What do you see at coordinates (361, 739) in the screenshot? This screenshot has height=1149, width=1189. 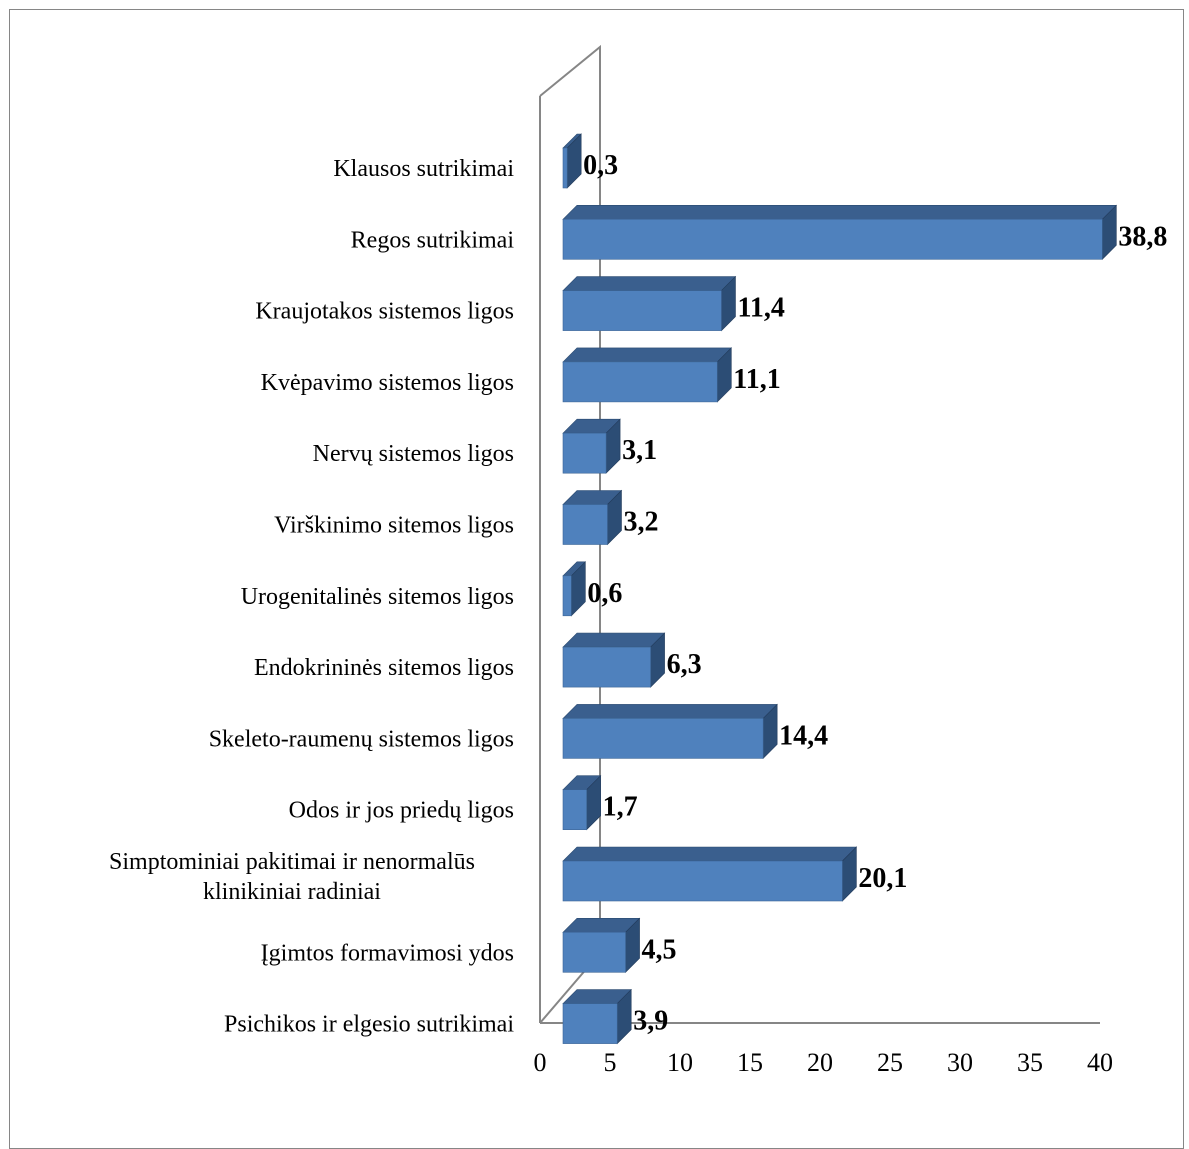 I see `category-label: Skeleto-raumenų sistemos ligos` at bounding box center [361, 739].